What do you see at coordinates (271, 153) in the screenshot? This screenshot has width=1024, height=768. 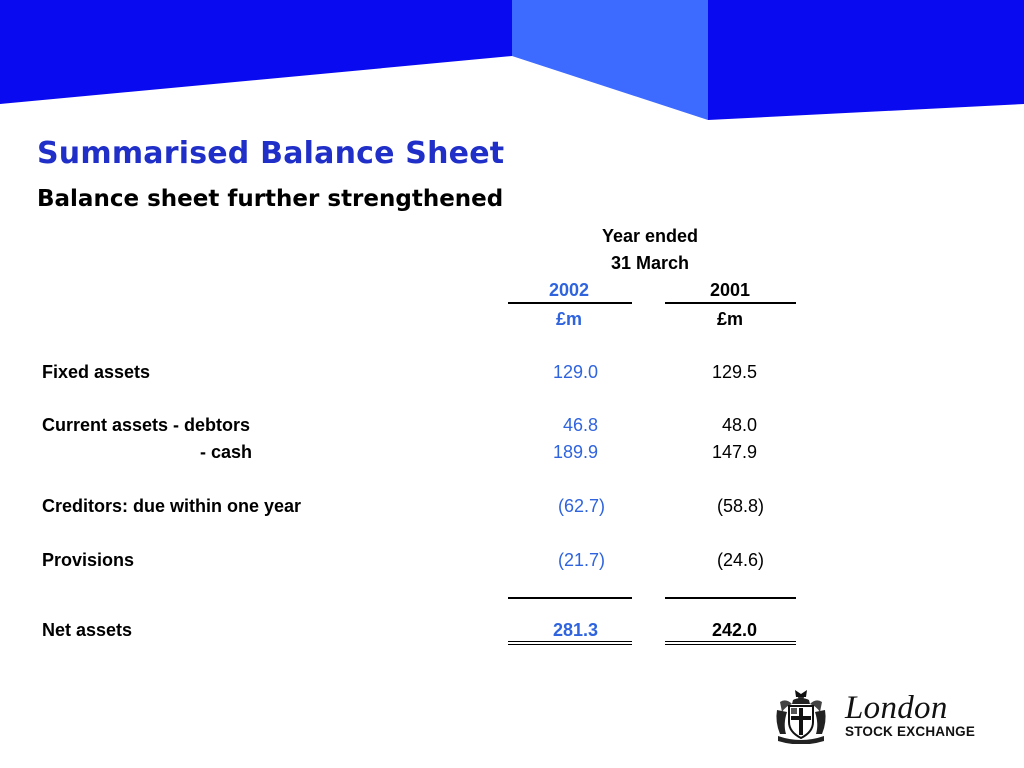 I see `slide-title: Summarised Balance Sheet` at bounding box center [271, 153].